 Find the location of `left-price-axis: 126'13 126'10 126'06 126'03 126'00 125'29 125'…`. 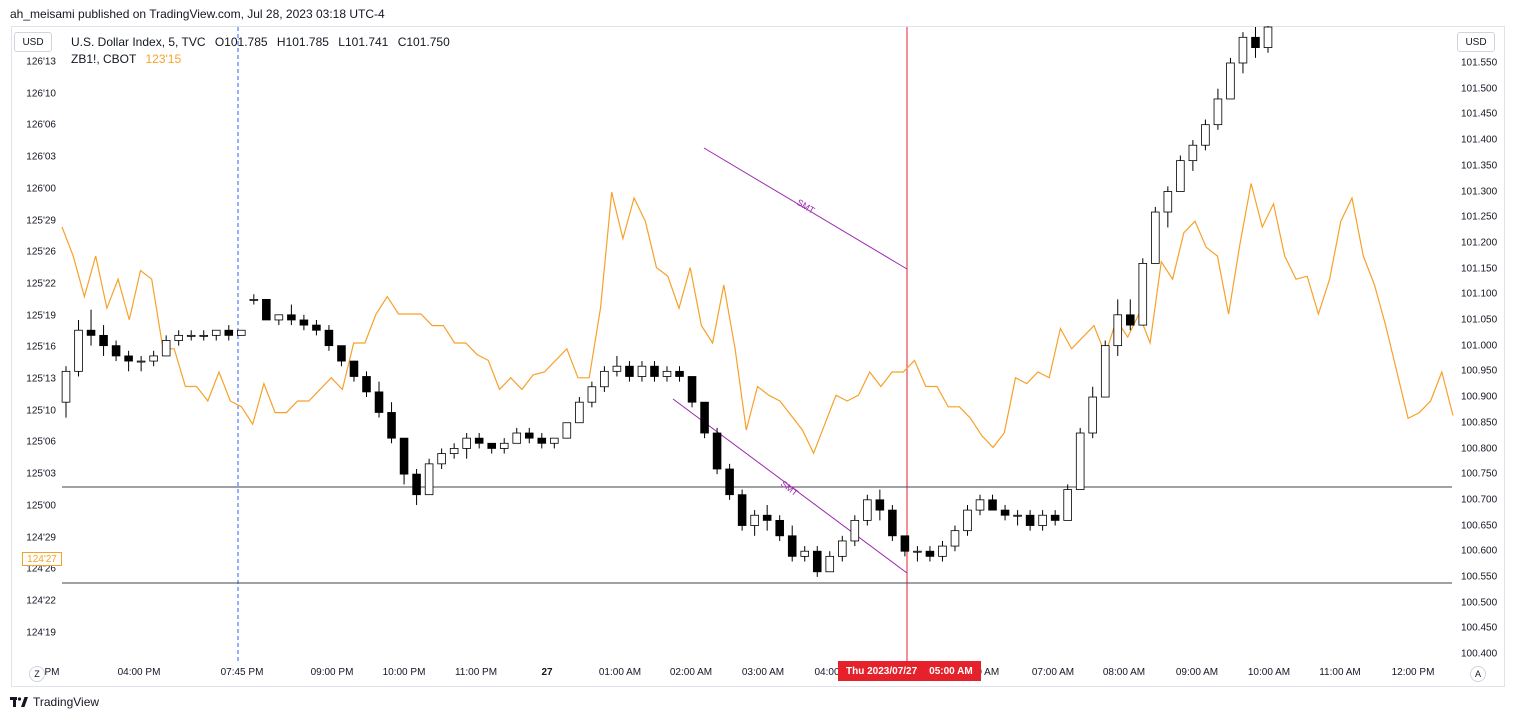

left-price-axis: 126'13 126'10 126'06 126'03 126'00 125'29 125'… is located at coordinates (37, 346).